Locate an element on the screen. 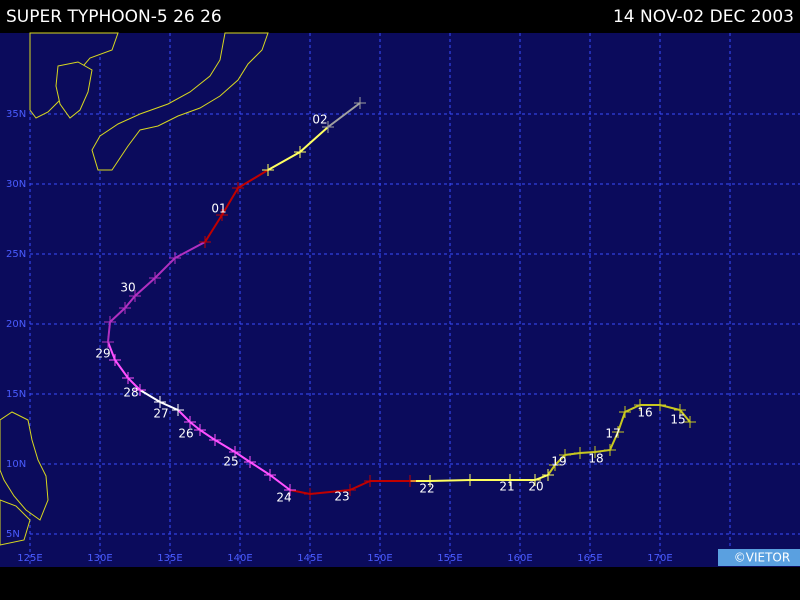  lat-label: 10N is located at coordinates (16, 464).